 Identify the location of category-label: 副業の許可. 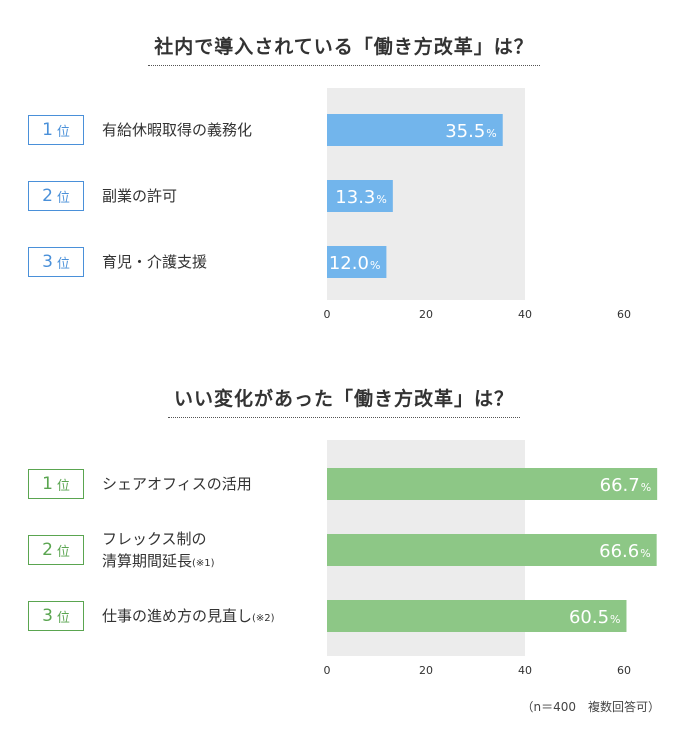
(140, 196).